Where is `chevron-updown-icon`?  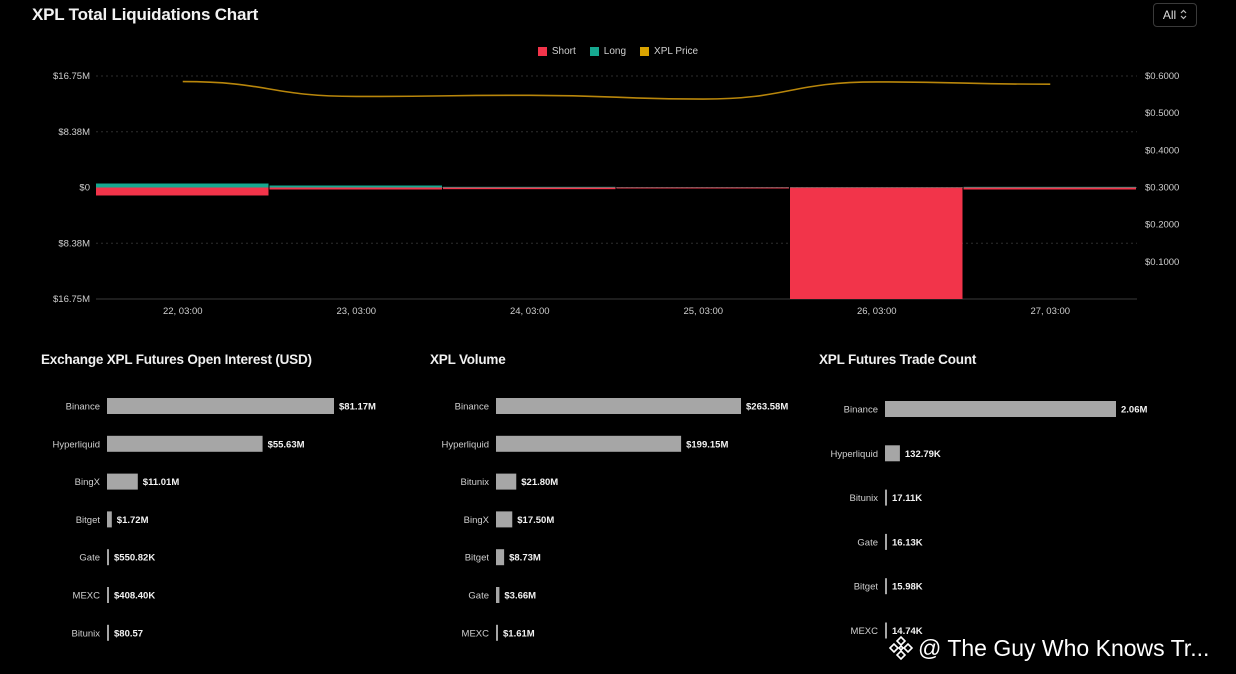
chevron-updown-icon is located at coordinates (1183, 15).